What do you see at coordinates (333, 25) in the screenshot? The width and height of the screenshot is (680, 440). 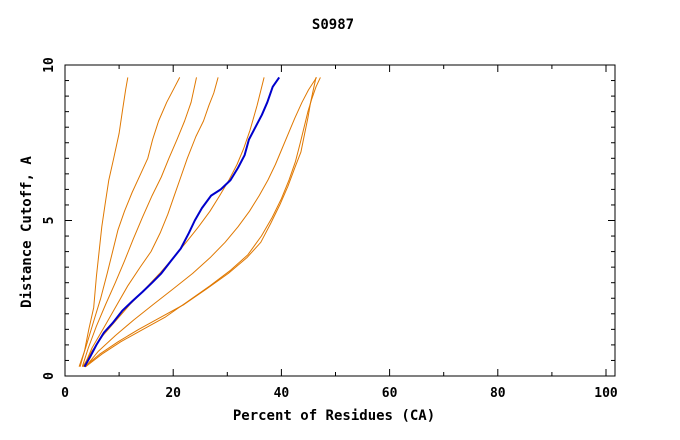 I see `chart-title: S0987` at bounding box center [333, 25].